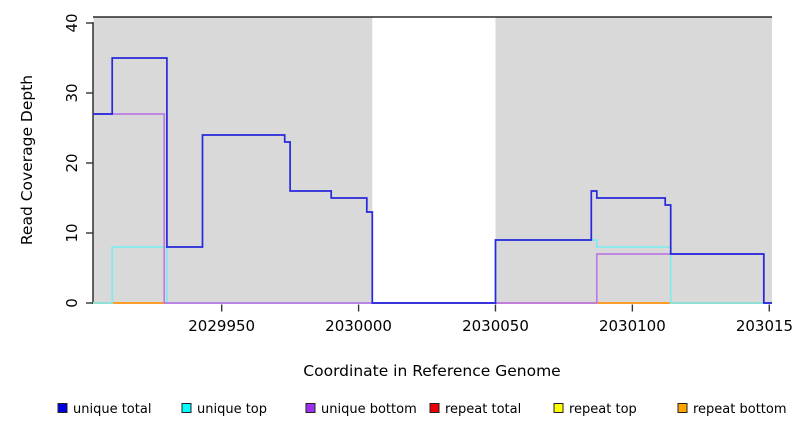 The image size is (792, 432). What do you see at coordinates (764, 326) in the screenshot?
I see `x-tick-label: 2030150` at bounding box center [764, 326].